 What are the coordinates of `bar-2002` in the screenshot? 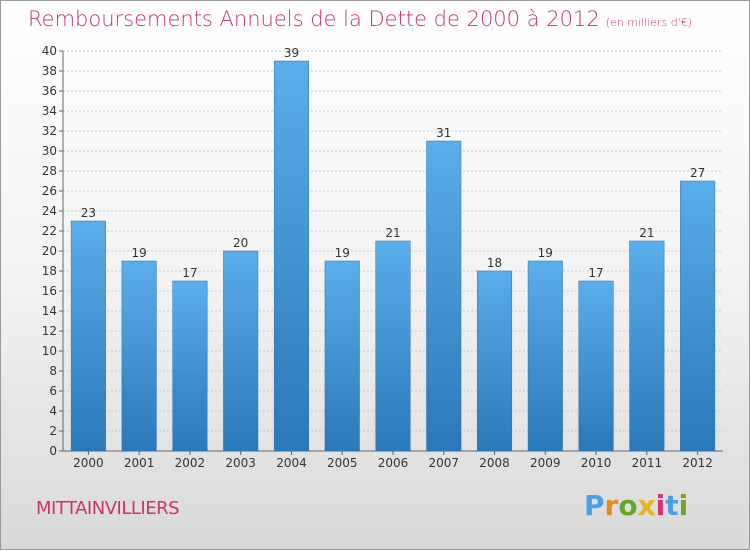 It's located at (190, 366).